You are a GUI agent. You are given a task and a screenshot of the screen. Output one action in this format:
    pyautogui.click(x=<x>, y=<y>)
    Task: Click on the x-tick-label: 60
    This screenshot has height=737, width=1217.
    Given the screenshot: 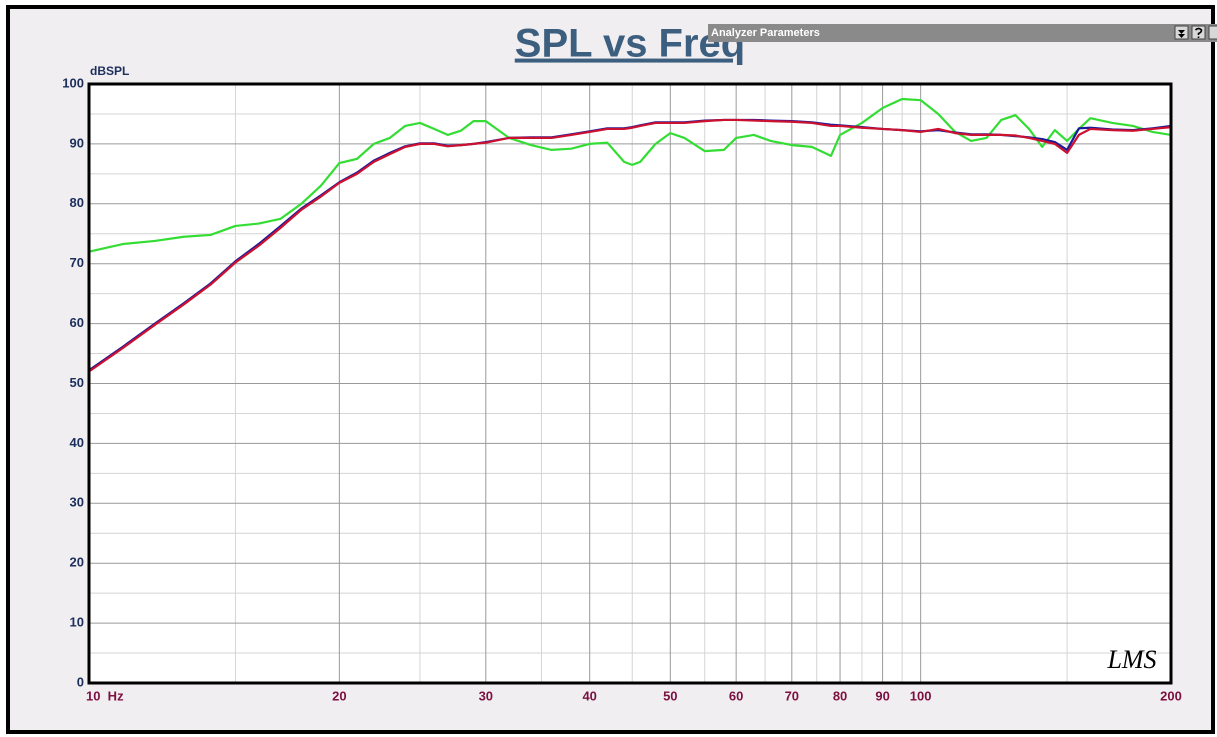 What is the action you would take?
    pyautogui.click(x=736, y=695)
    